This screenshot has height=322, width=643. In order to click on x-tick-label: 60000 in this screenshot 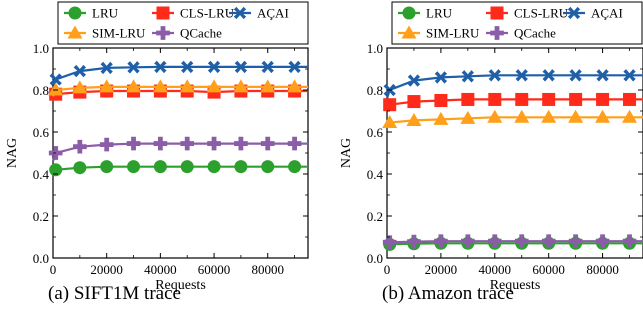, I will do `click(548, 269)`.